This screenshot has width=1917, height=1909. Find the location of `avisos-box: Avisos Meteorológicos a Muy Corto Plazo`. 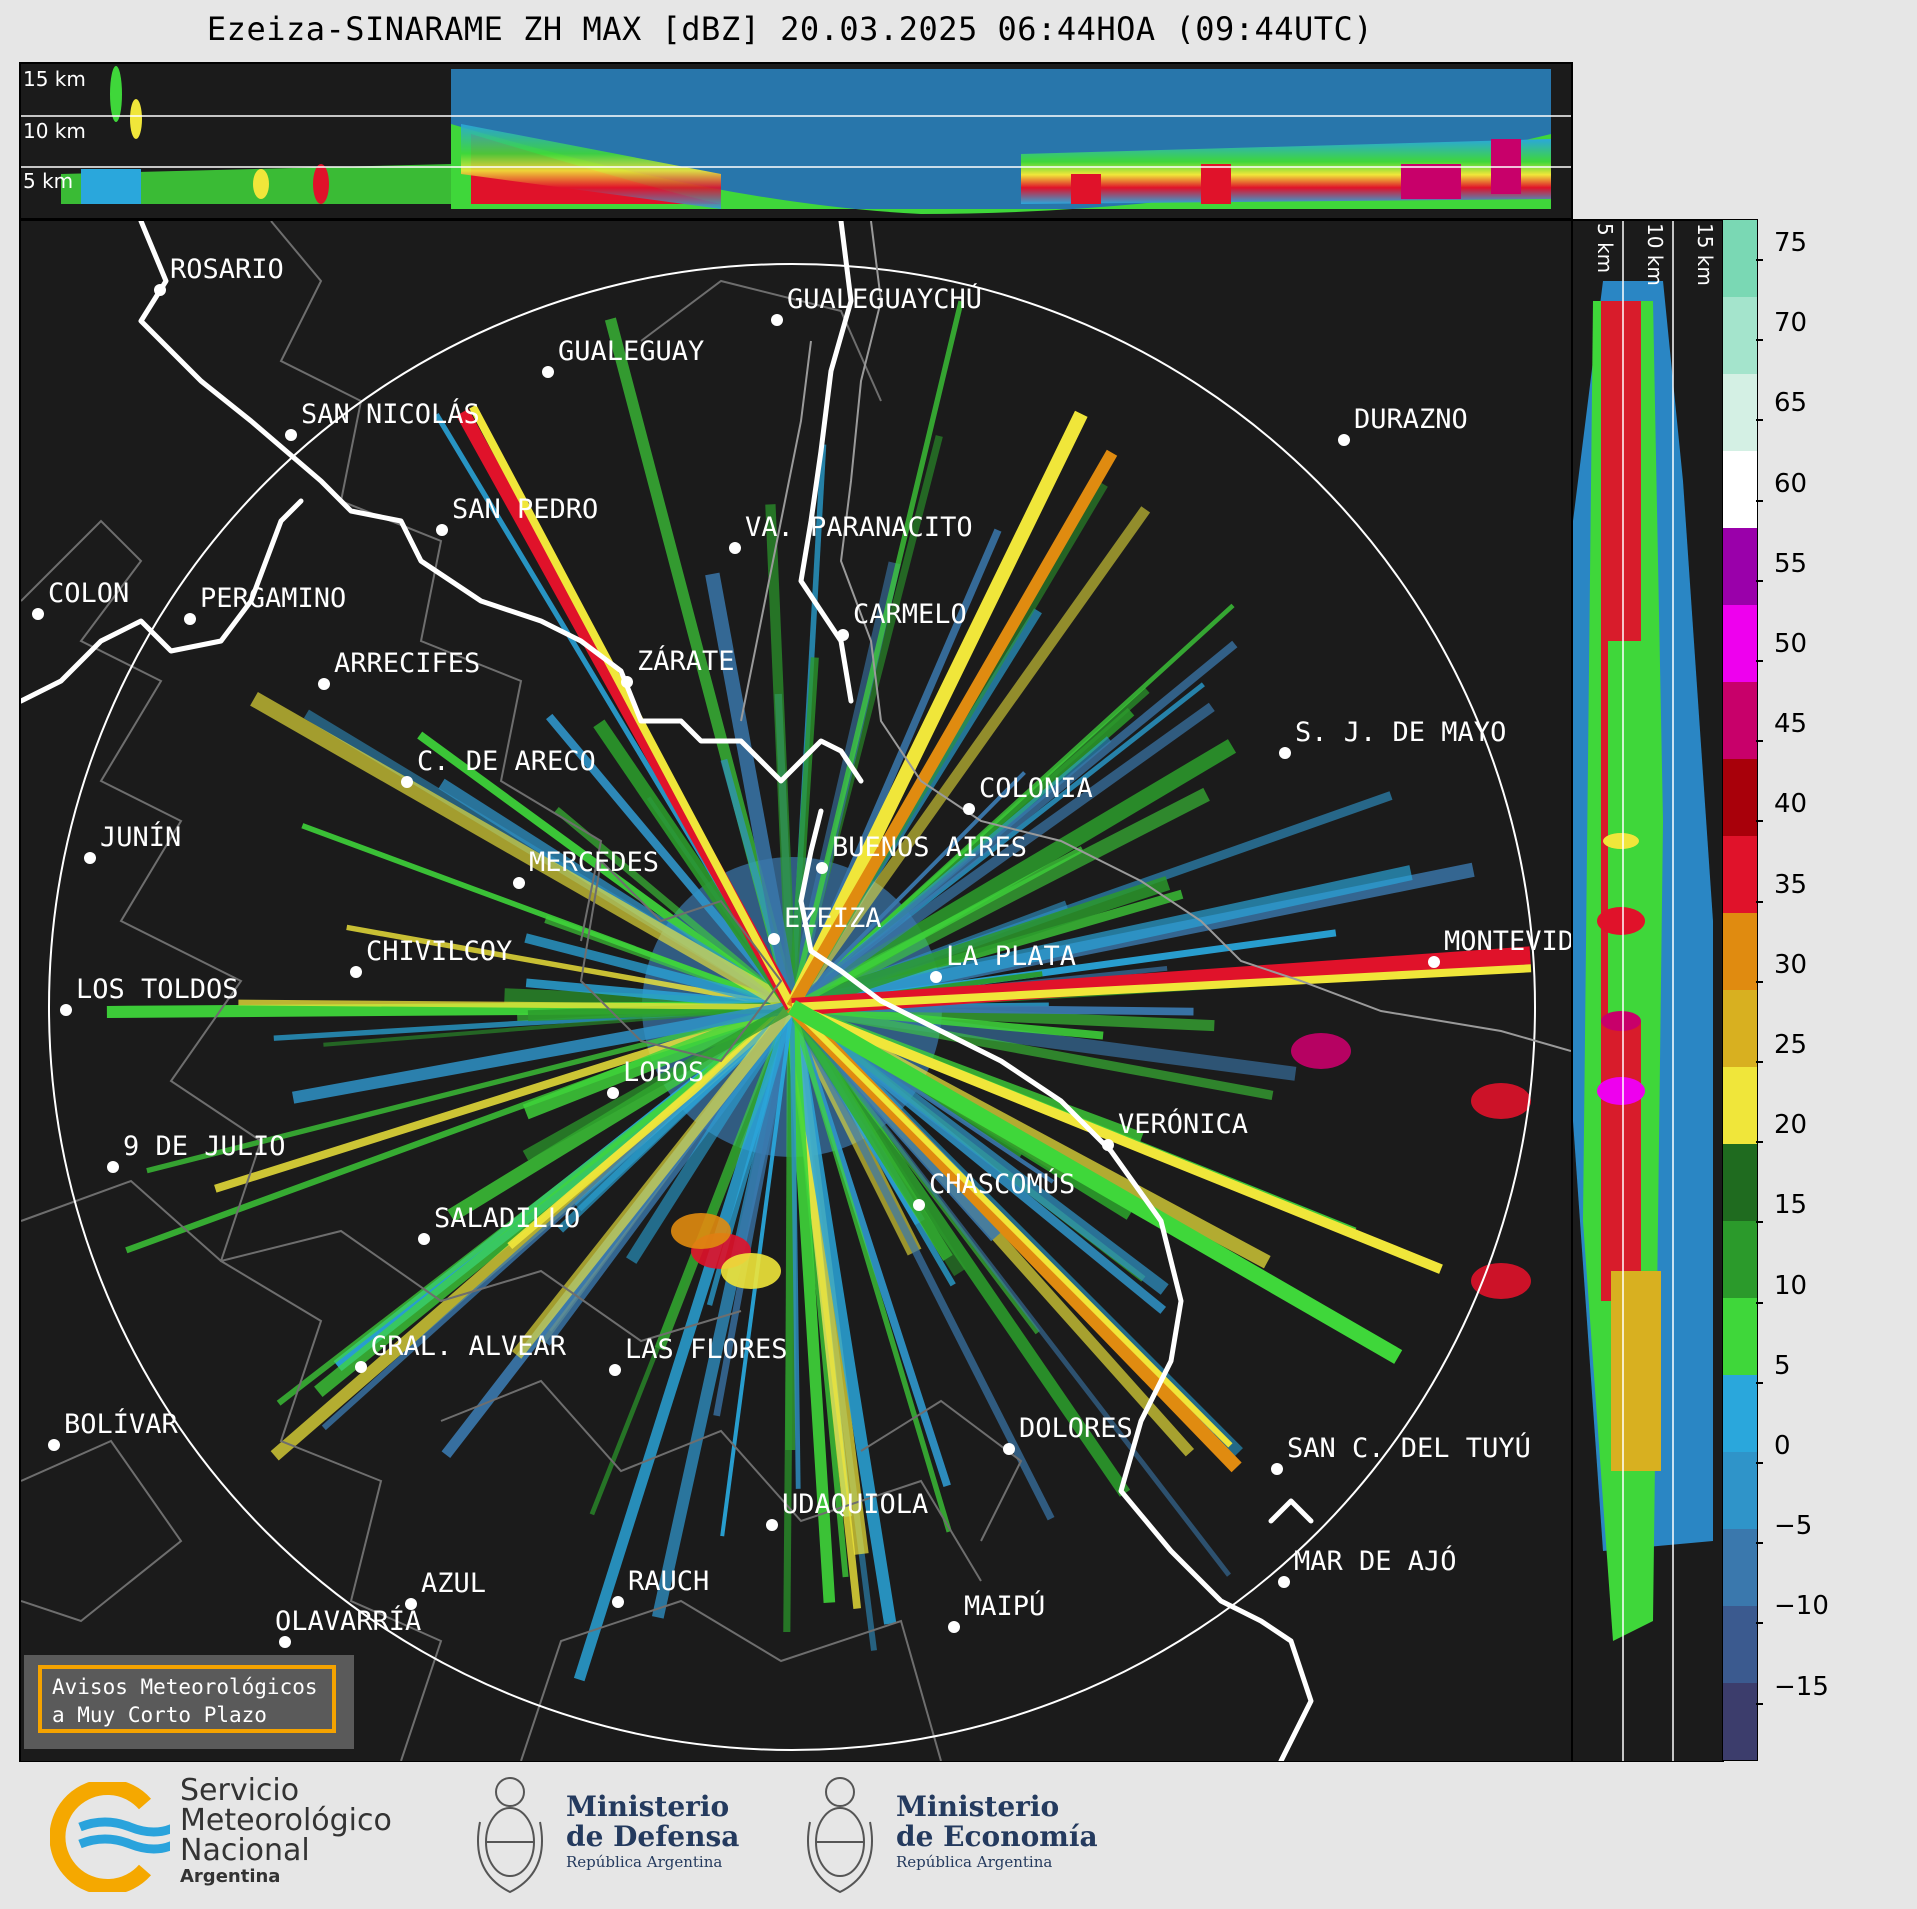

avisos-box: Avisos Meteorológicos a Muy Corto Plazo is located at coordinates (187, 1699).